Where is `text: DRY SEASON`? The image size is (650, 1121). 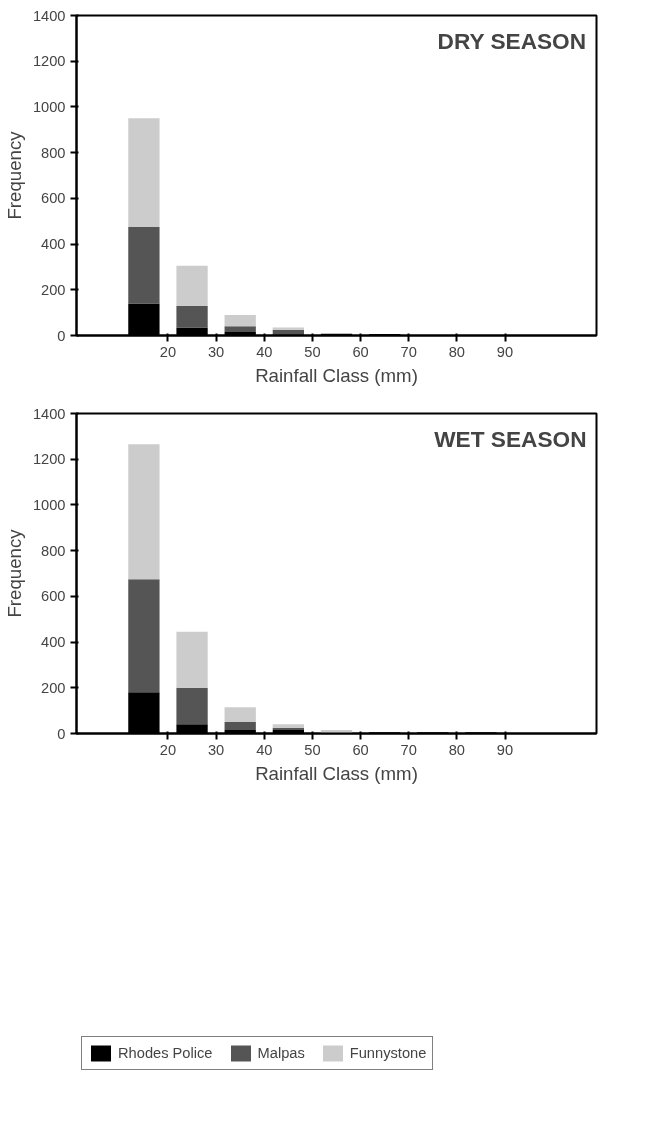 text: DRY SEASON is located at coordinates (512, 40).